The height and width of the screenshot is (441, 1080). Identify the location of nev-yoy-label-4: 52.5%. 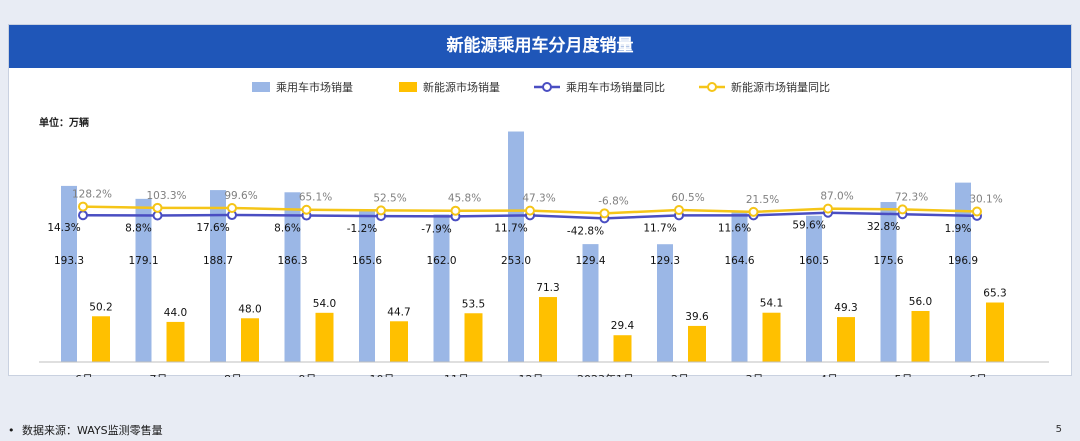
(389, 198).